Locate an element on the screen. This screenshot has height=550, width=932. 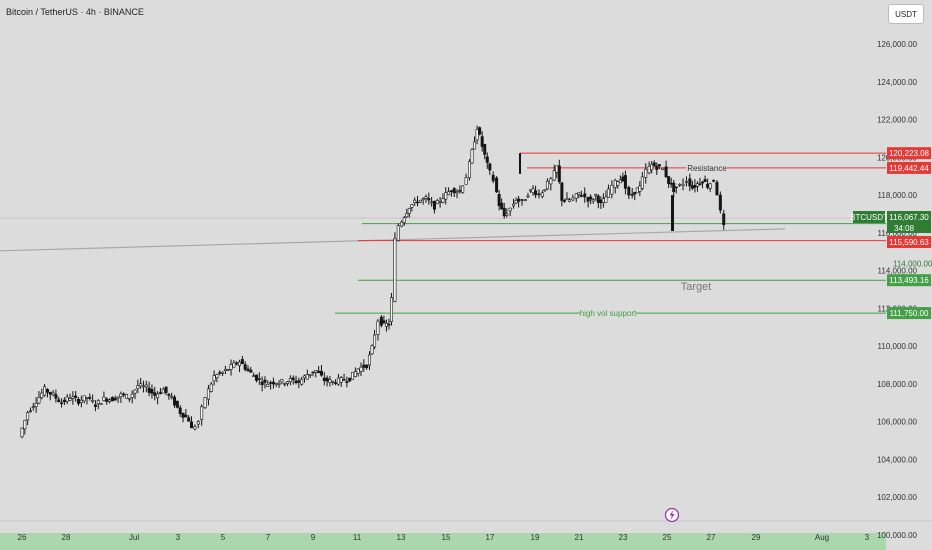
chart-title: Bitcoin / TetherUS · 4h · BINANCE is located at coordinates (75, 12).